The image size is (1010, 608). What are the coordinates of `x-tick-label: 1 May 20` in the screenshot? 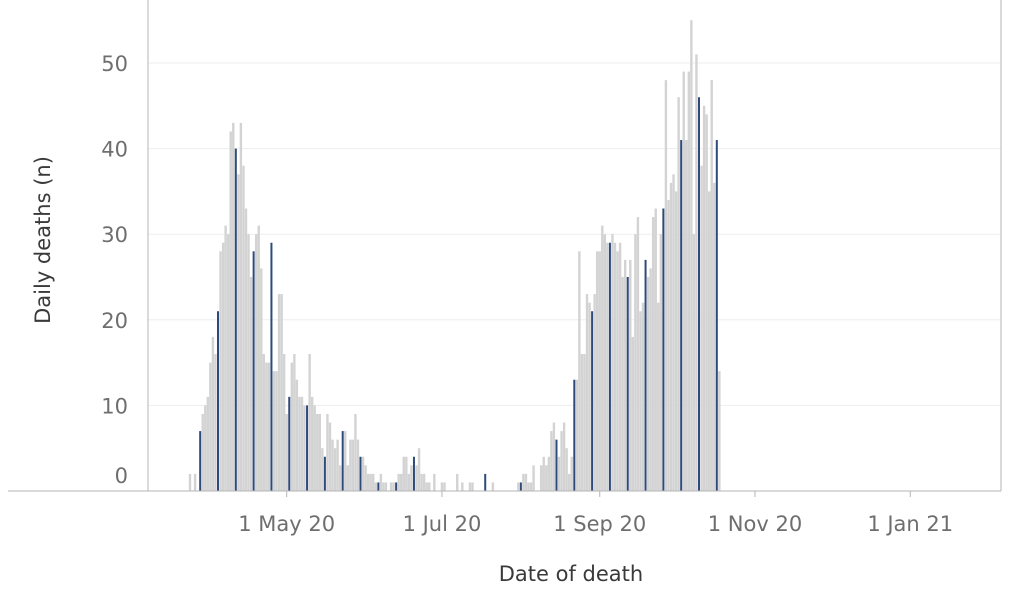 It's located at (286, 524).